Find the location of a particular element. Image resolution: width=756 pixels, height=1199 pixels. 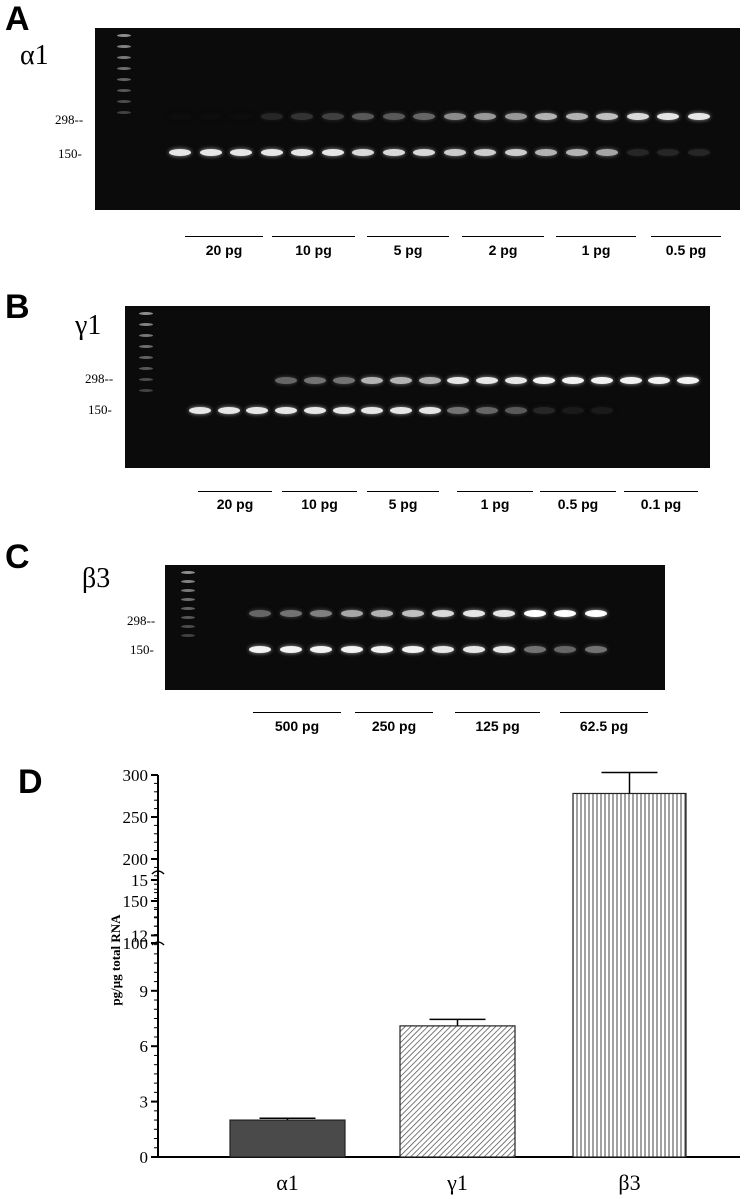

y-tick-label: 100 is located at coordinates (136, 943).